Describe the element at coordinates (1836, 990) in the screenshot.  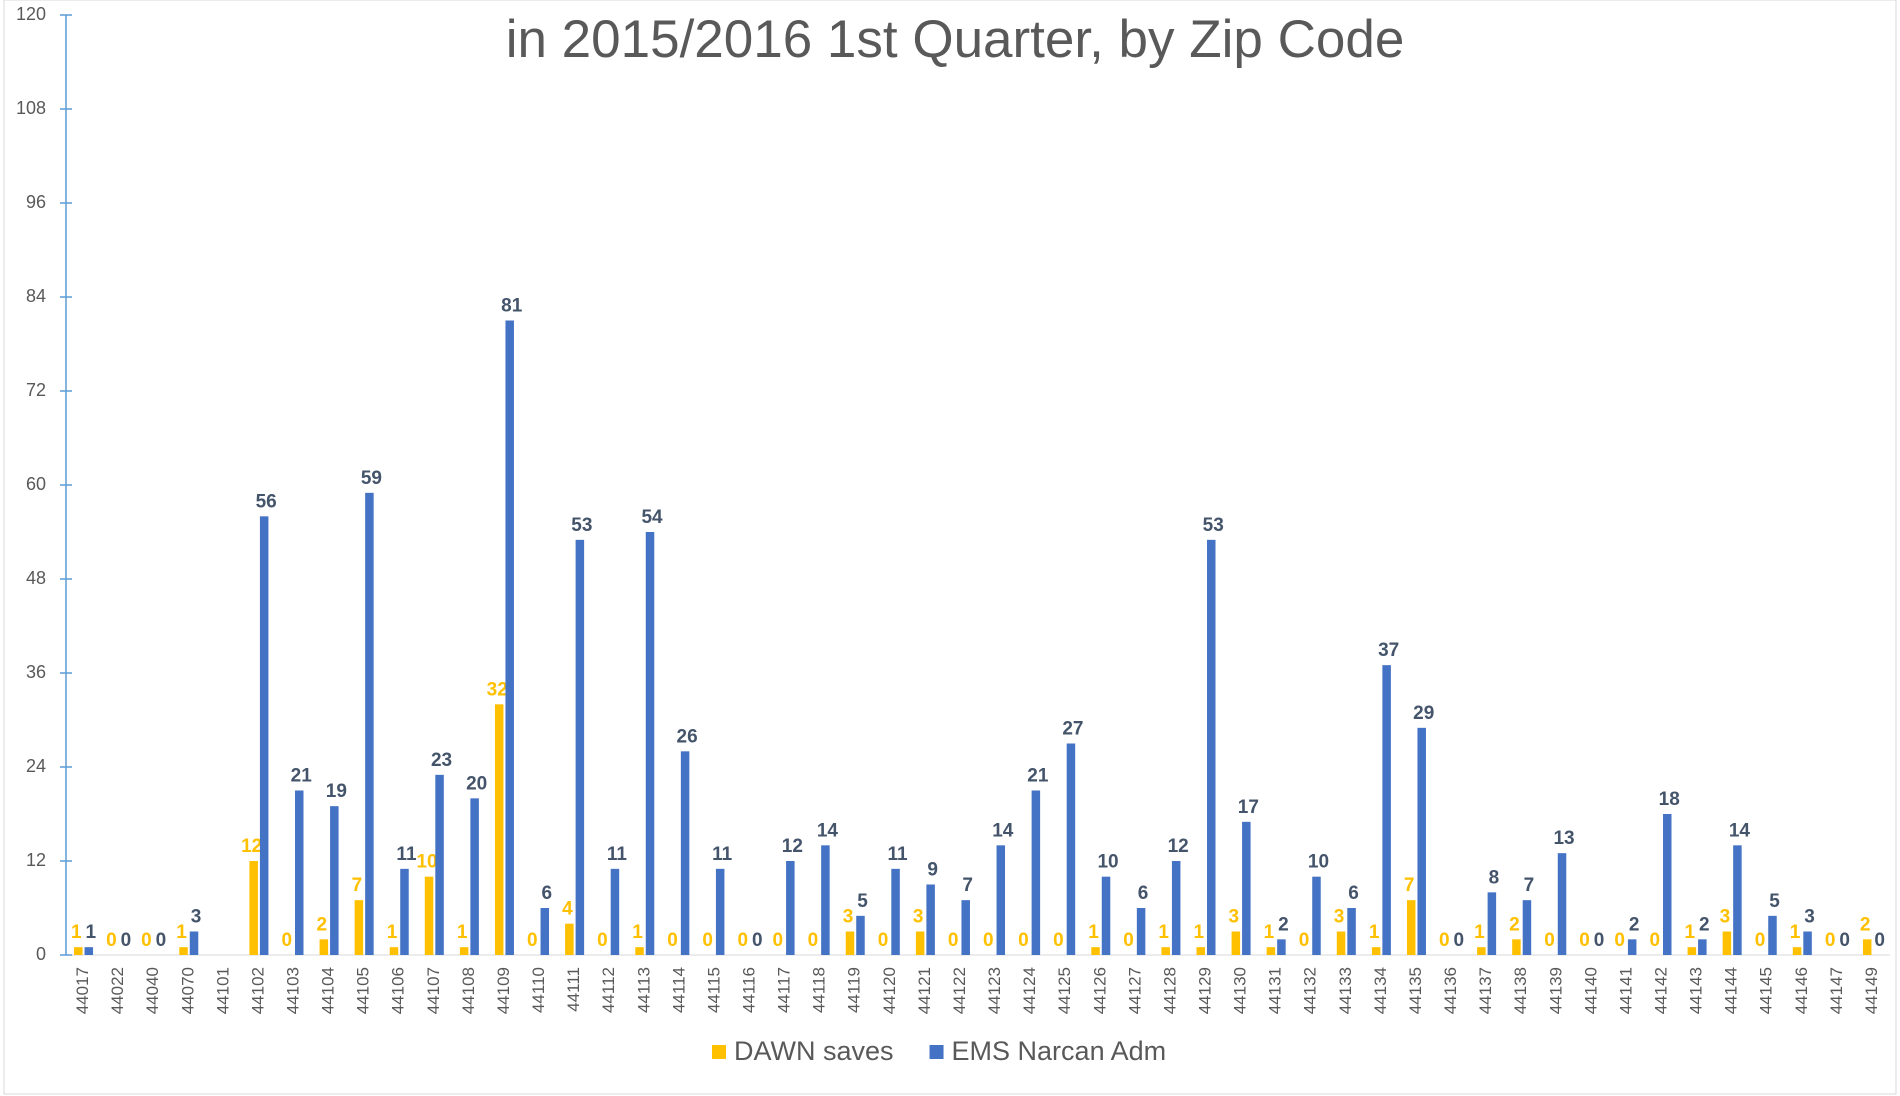
I see `x-tick-label: 44147` at that location.